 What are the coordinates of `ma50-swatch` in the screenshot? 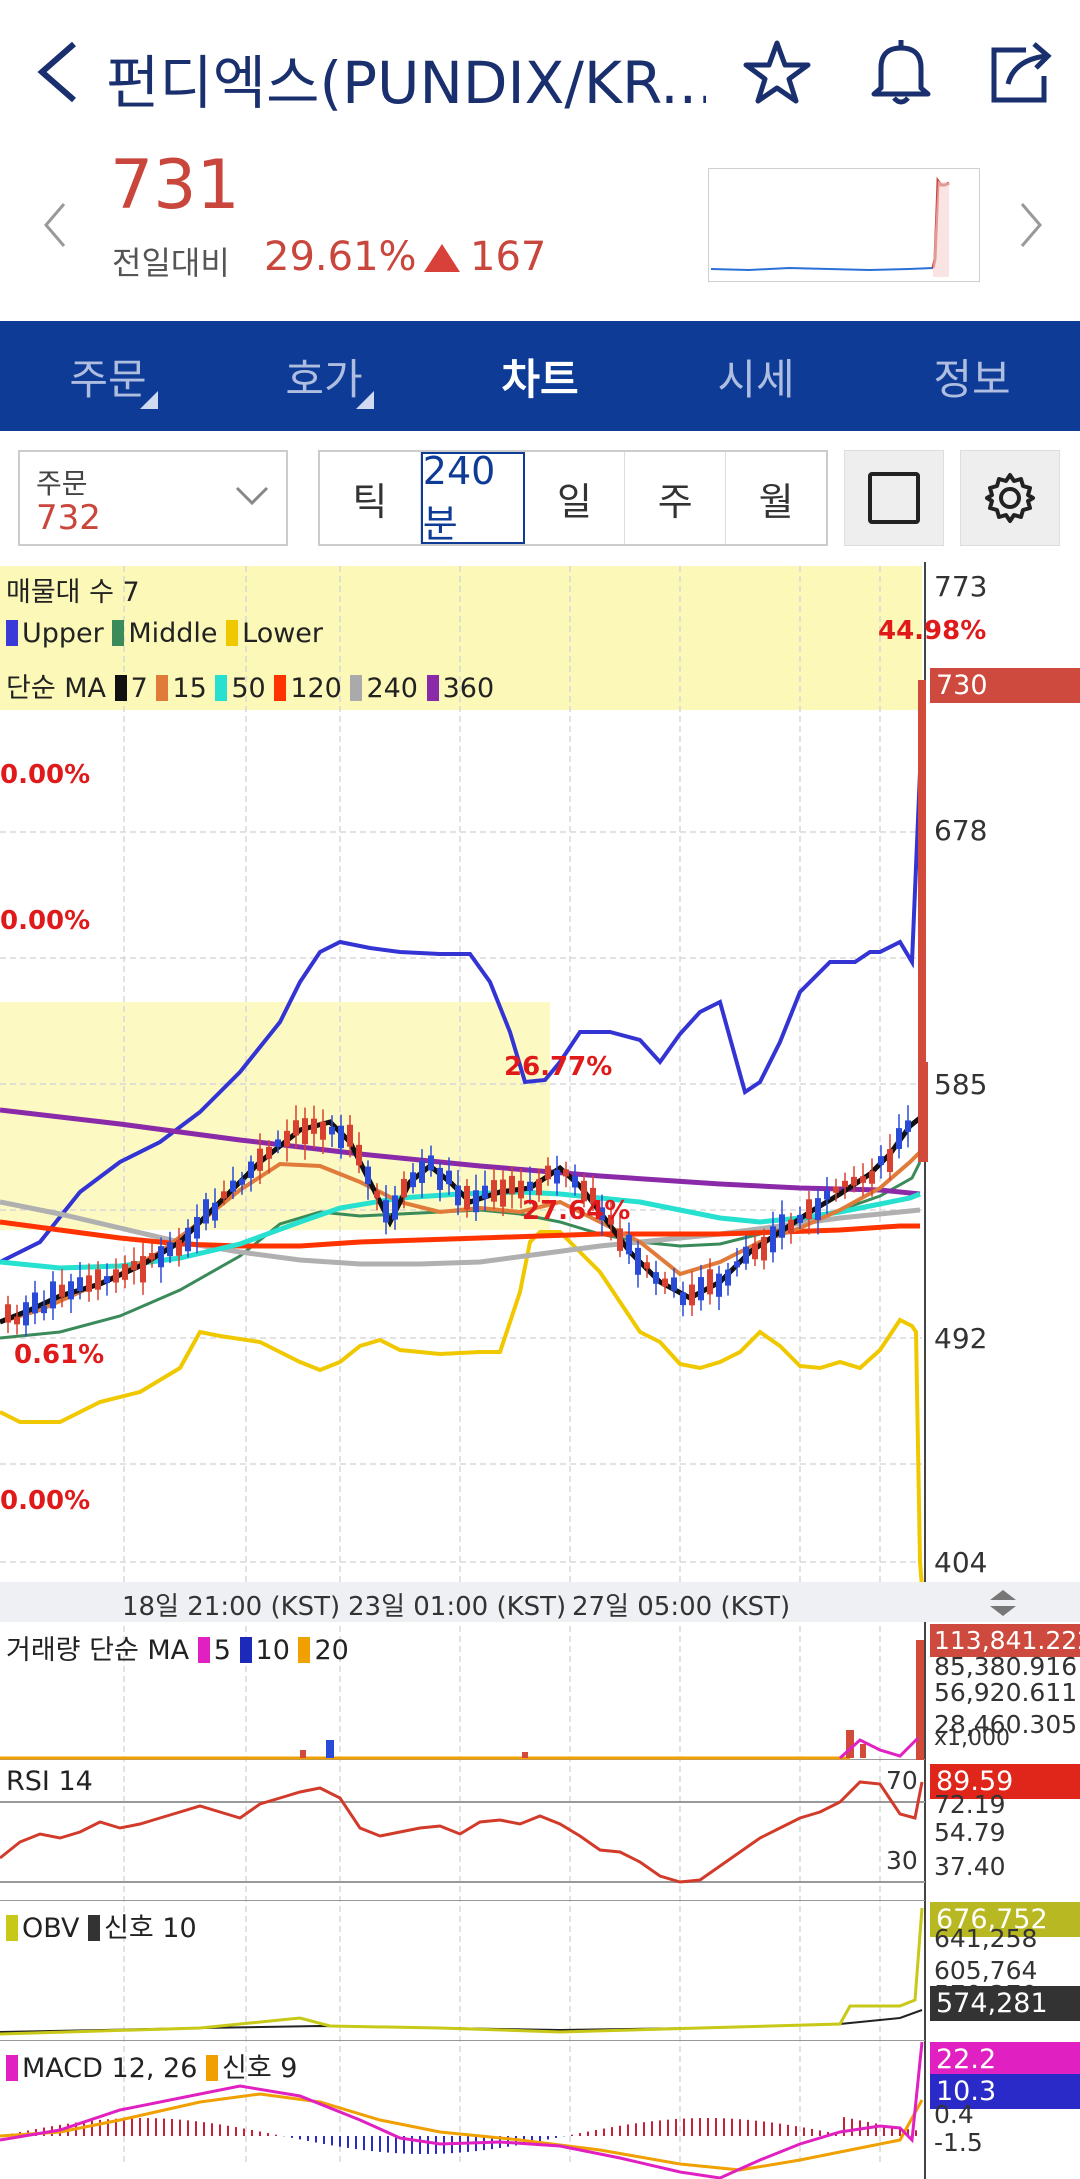 It's located at (221, 688).